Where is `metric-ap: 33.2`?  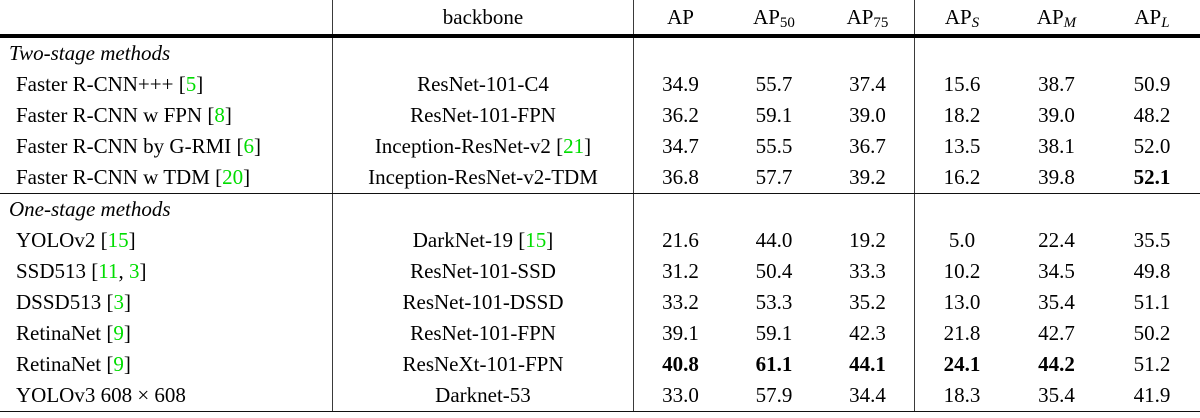
metric-ap: 33.2 is located at coordinates (680, 302).